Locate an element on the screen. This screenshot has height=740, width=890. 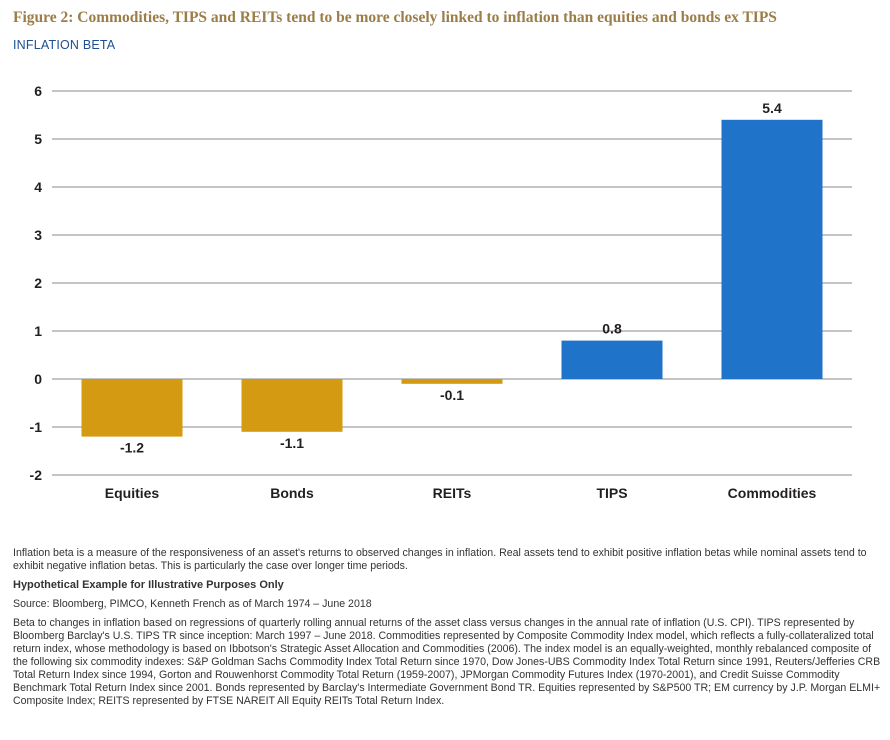
data-label: -0.1 is located at coordinates (452, 395).